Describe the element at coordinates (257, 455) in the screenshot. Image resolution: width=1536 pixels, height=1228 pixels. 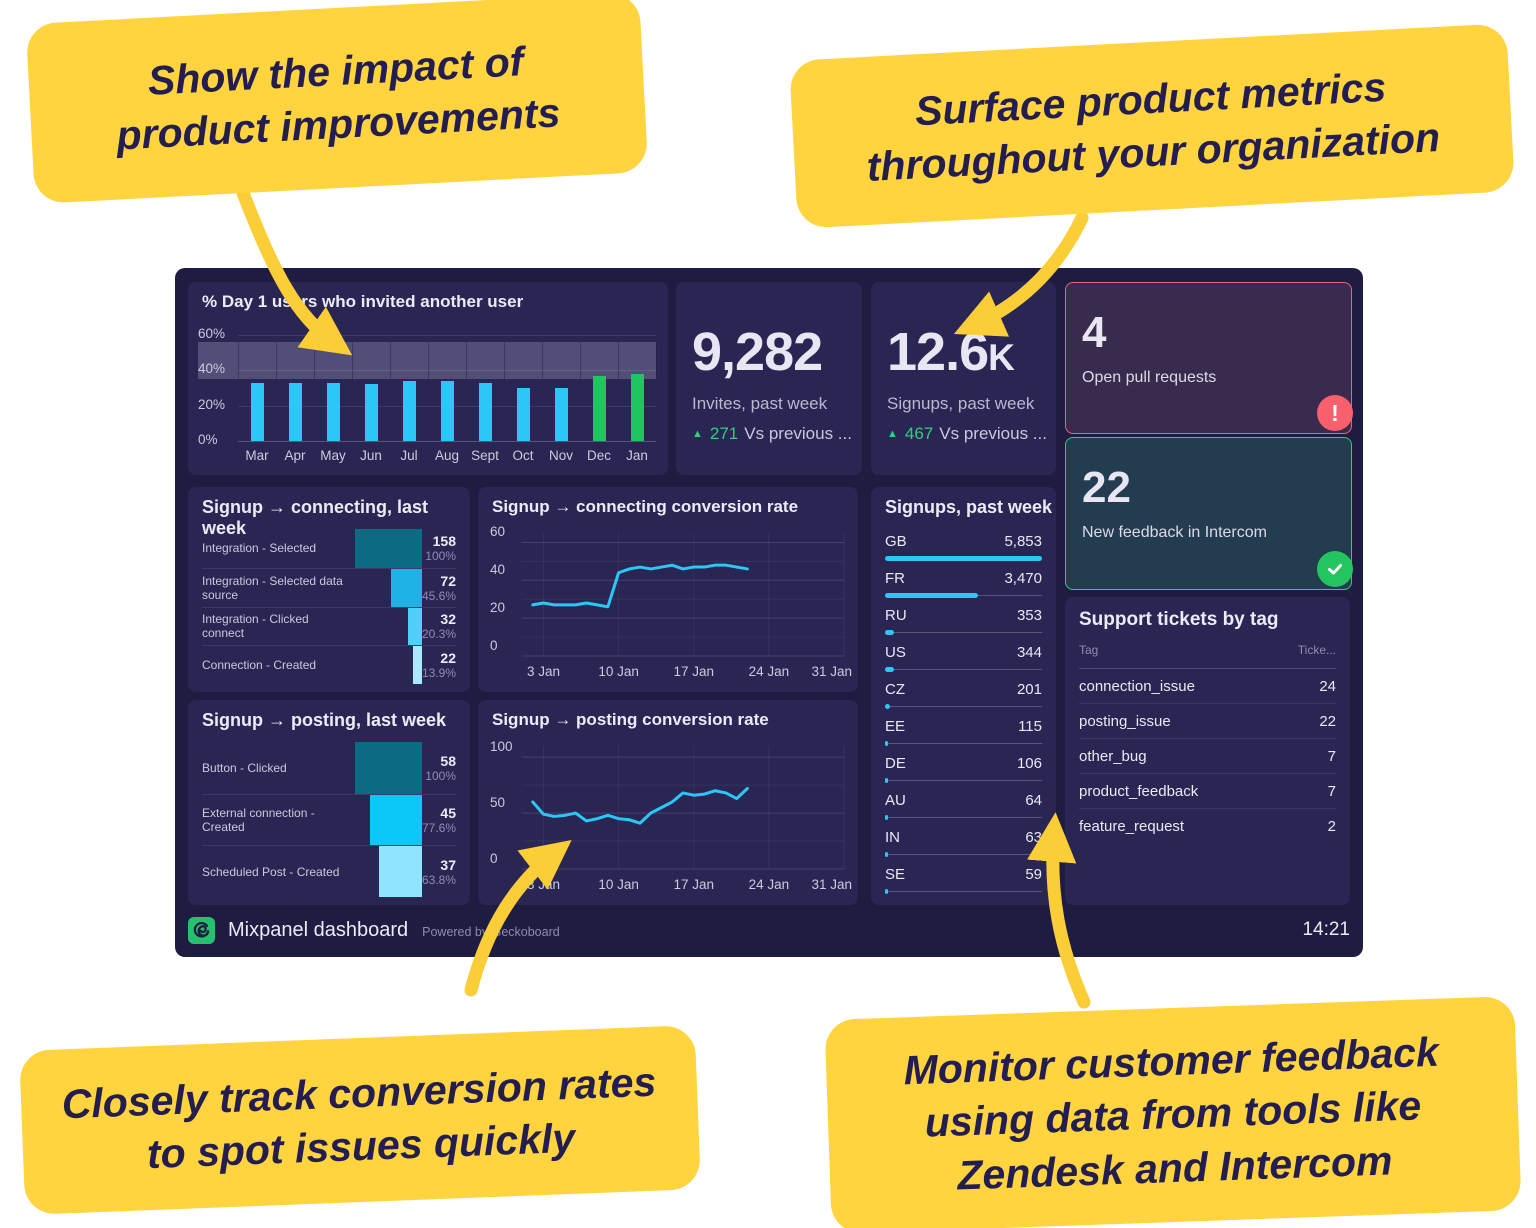
I see `x-tick-label: Mar` at that location.